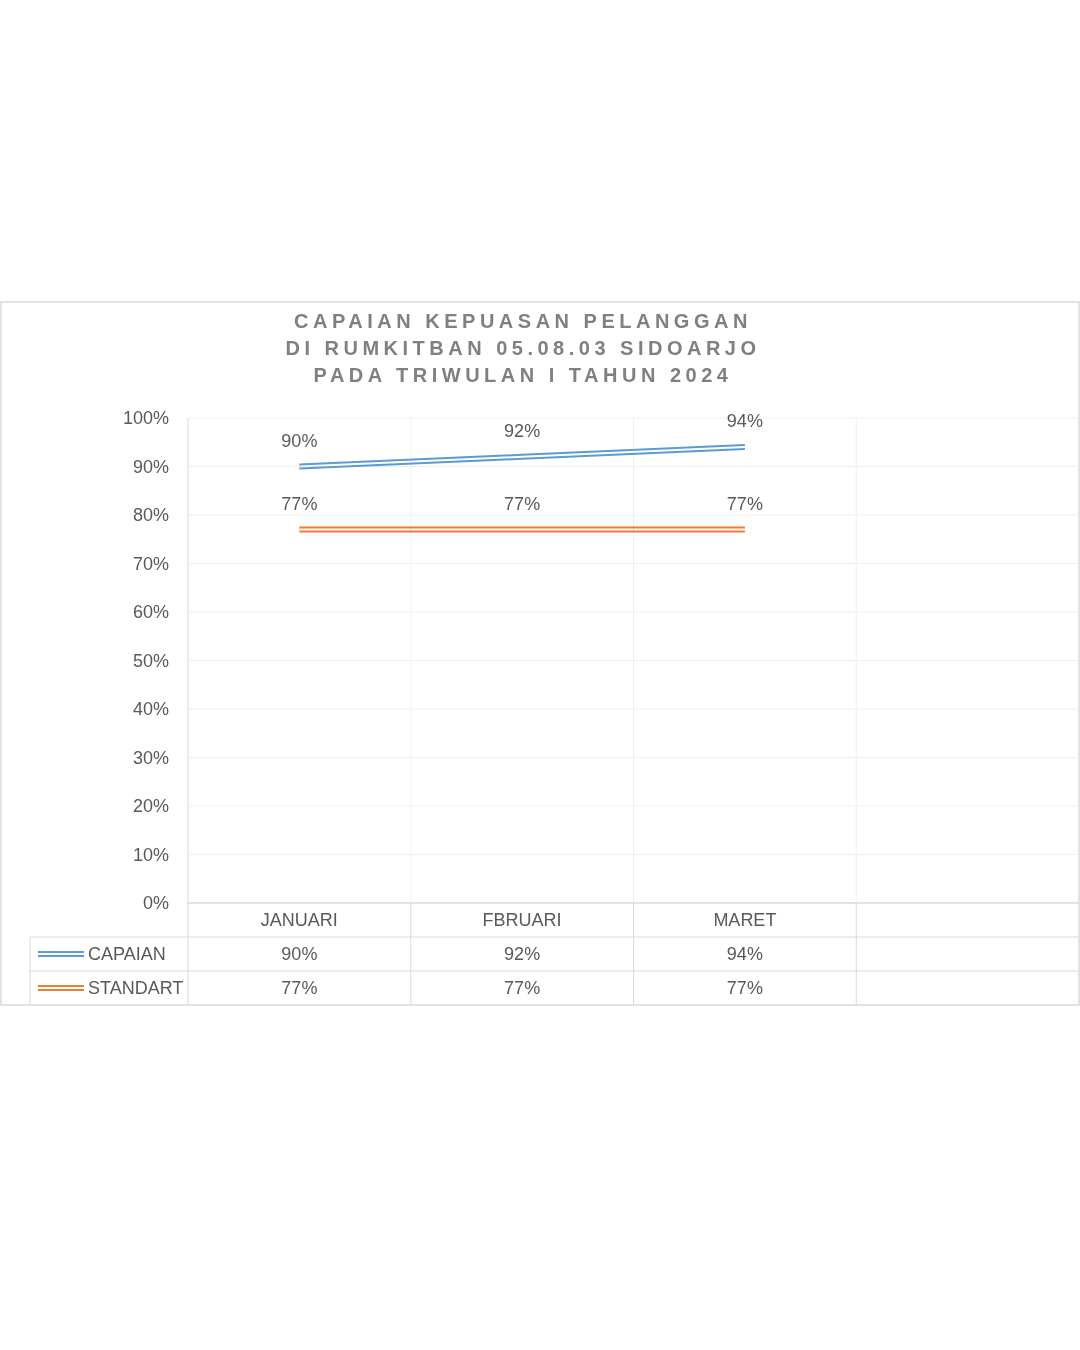  Describe the element at coordinates (150, 806) in the screenshot. I see `y-tick-label: 20%` at that location.